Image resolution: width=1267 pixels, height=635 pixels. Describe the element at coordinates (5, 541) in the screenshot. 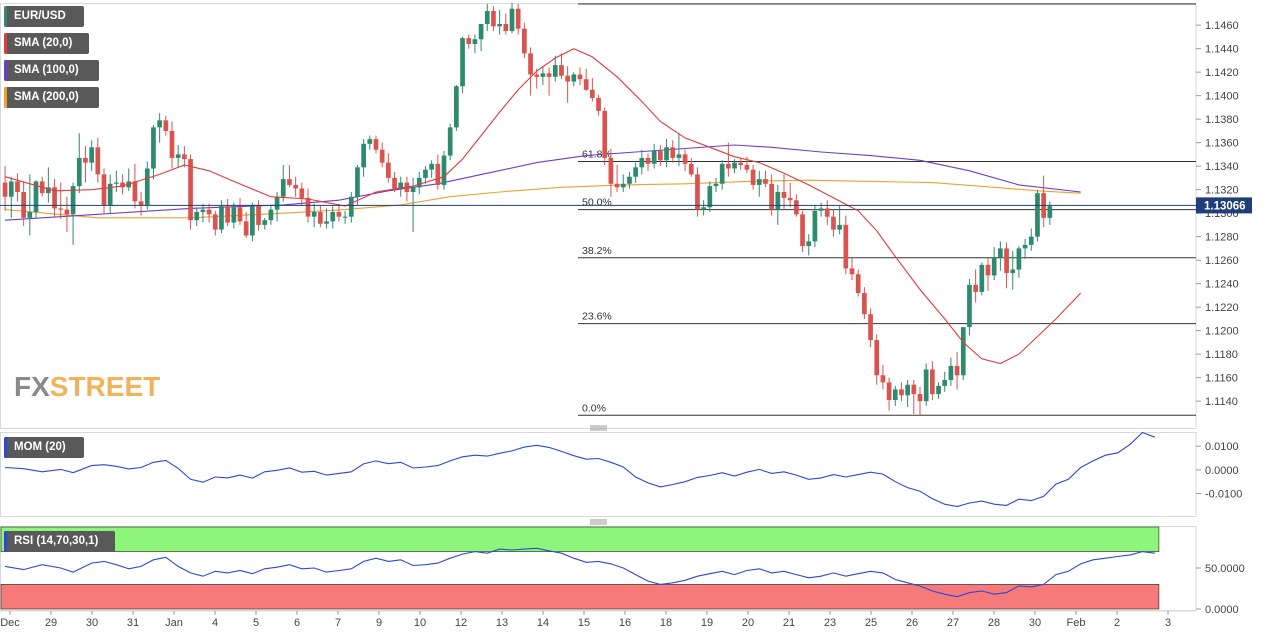

I see `rsi-swatch` at that location.